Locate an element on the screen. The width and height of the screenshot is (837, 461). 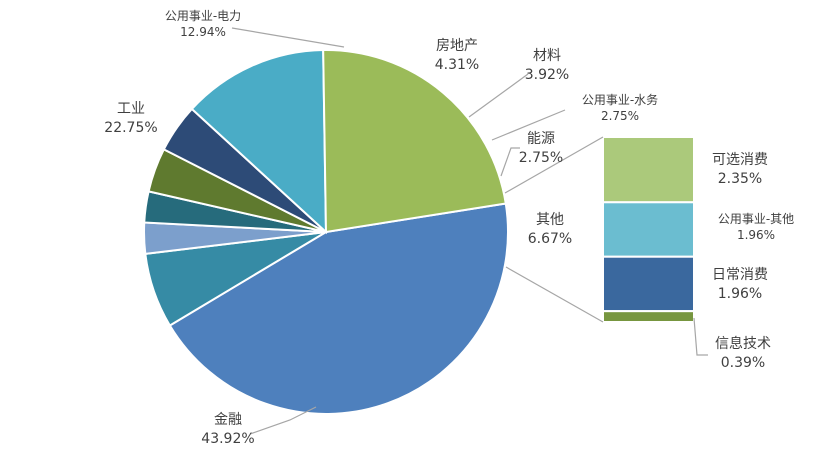
bar-segment-日常消费 is located at coordinates (648, 284).